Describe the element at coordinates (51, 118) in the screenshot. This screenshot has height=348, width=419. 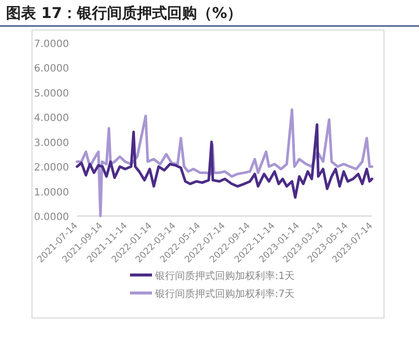
I see `y-tick-label: 4.0000` at that location.